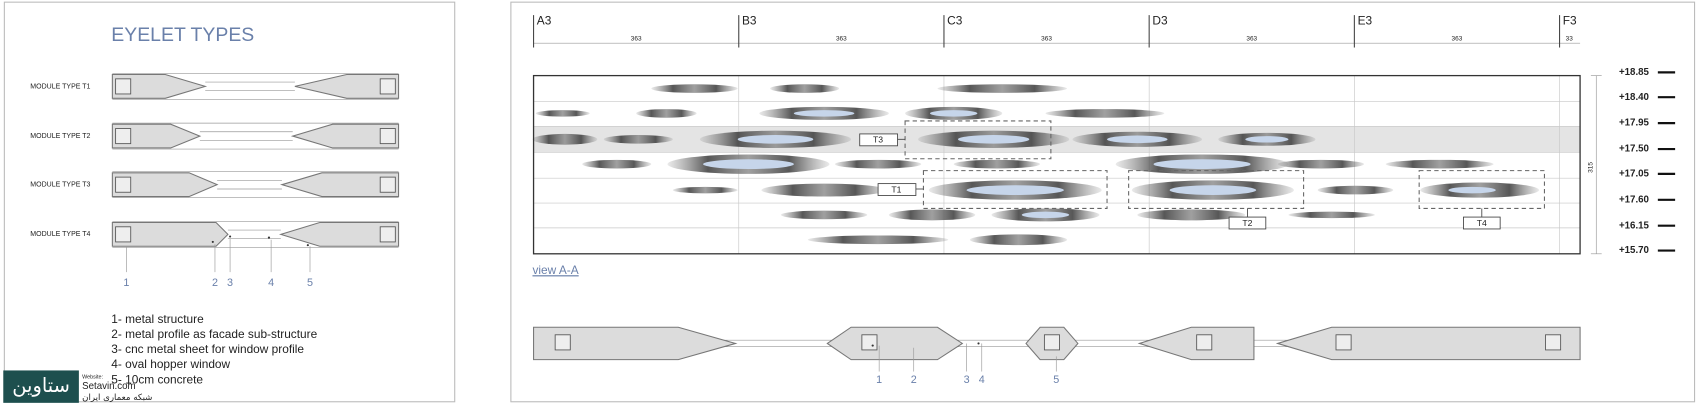 Image resolution: width=1700 pixels, height=405 pixels. What do you see at coordinates (1570, 39) in the screenshot?
I see `dimension: 33` at bounding box center [1570, 39].